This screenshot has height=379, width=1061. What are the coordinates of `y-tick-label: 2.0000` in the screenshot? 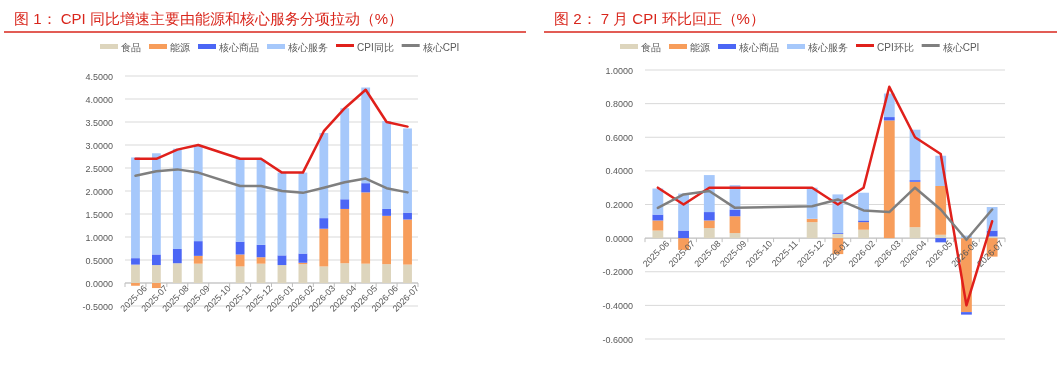 It's located at (99, 191).